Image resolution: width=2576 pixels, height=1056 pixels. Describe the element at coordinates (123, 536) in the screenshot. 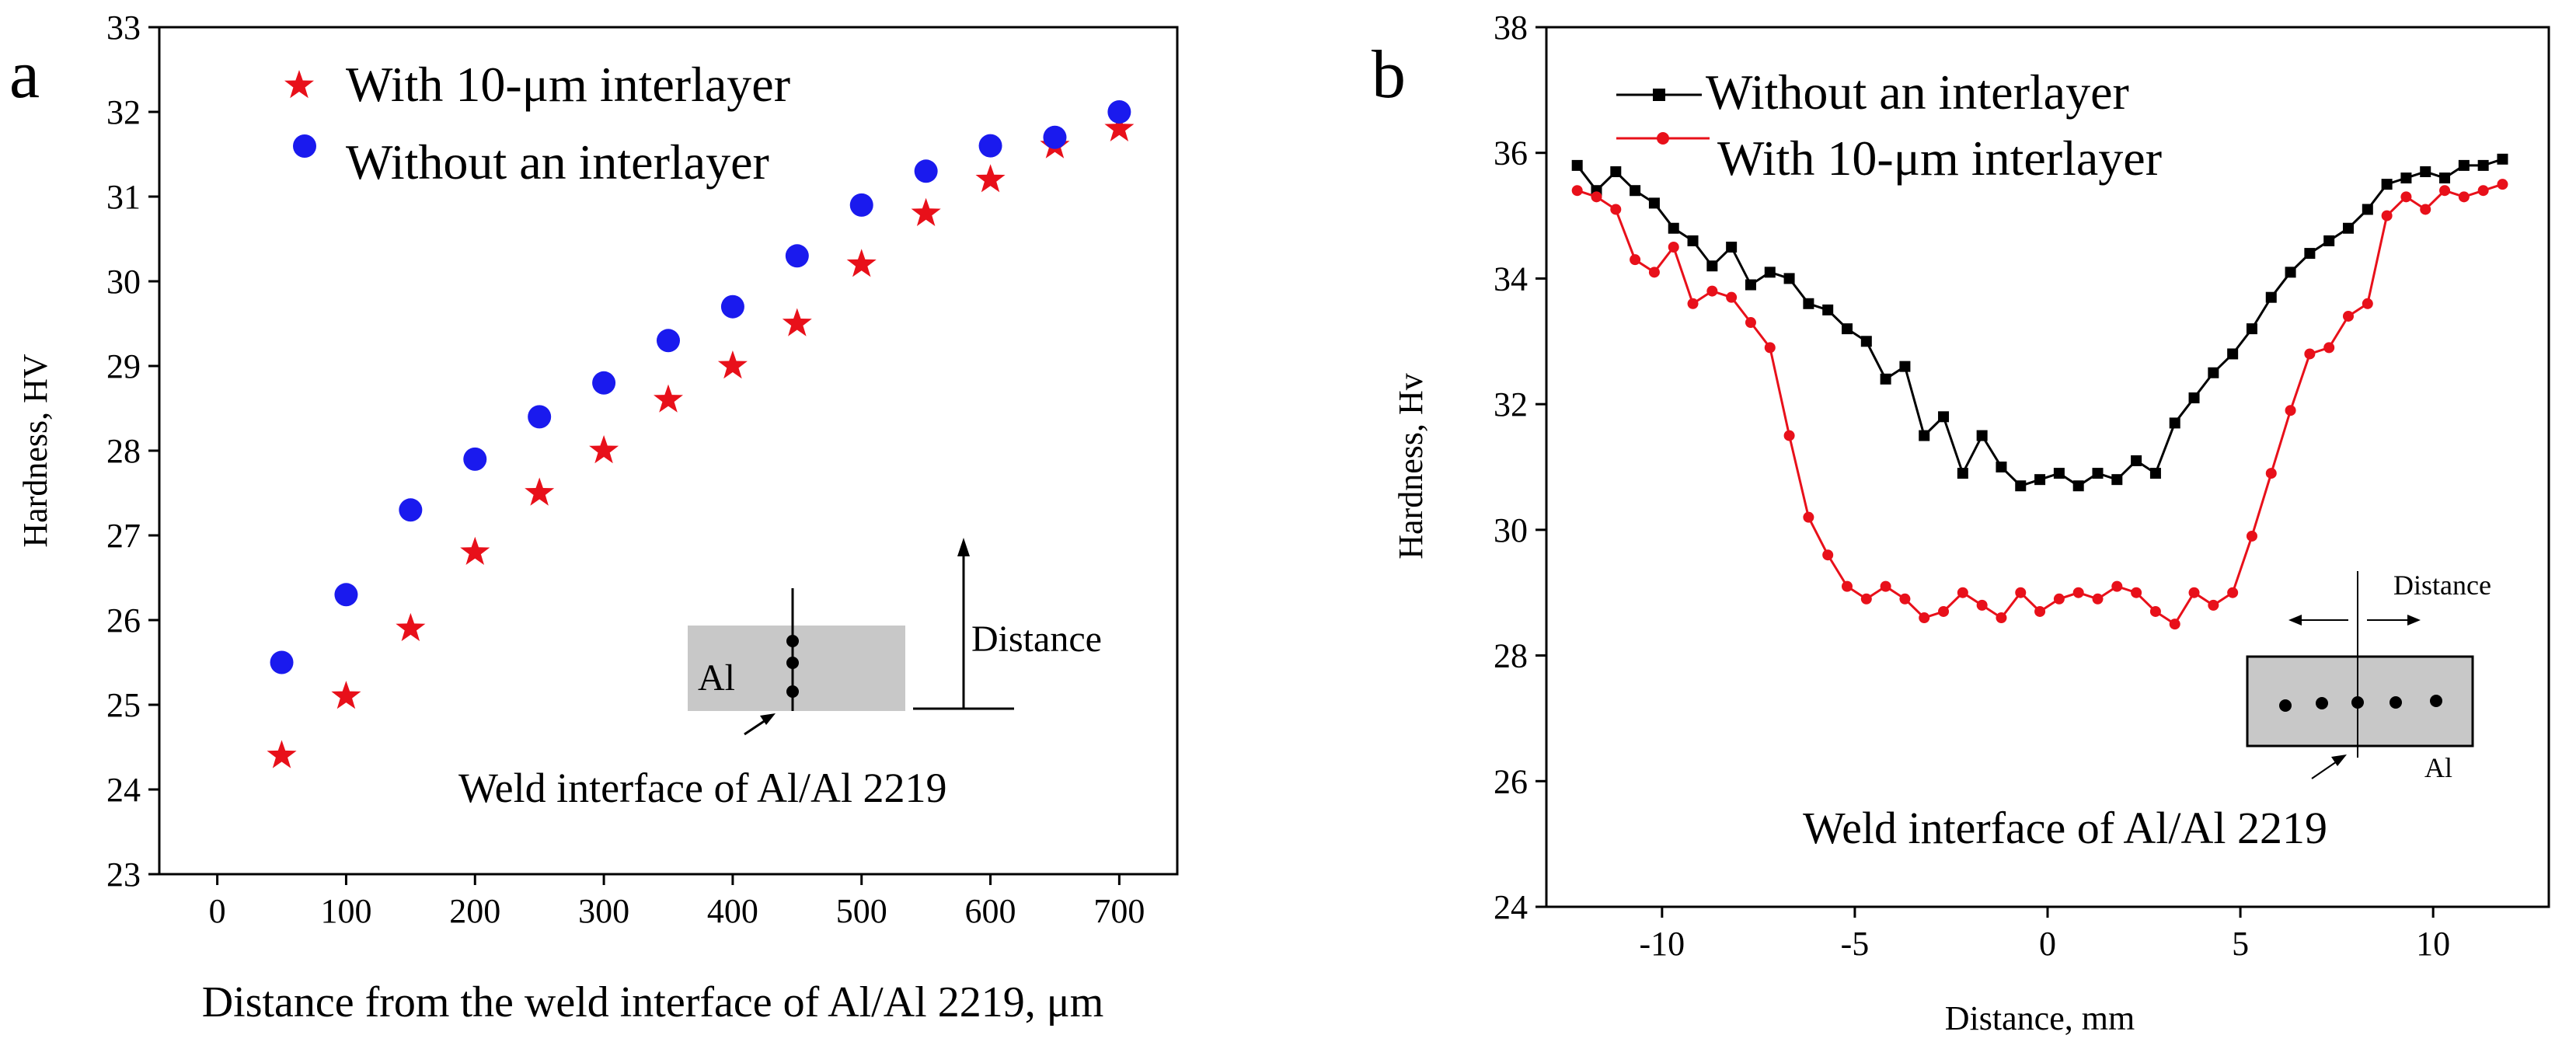

I see `y-tick-label: 27` at that location.